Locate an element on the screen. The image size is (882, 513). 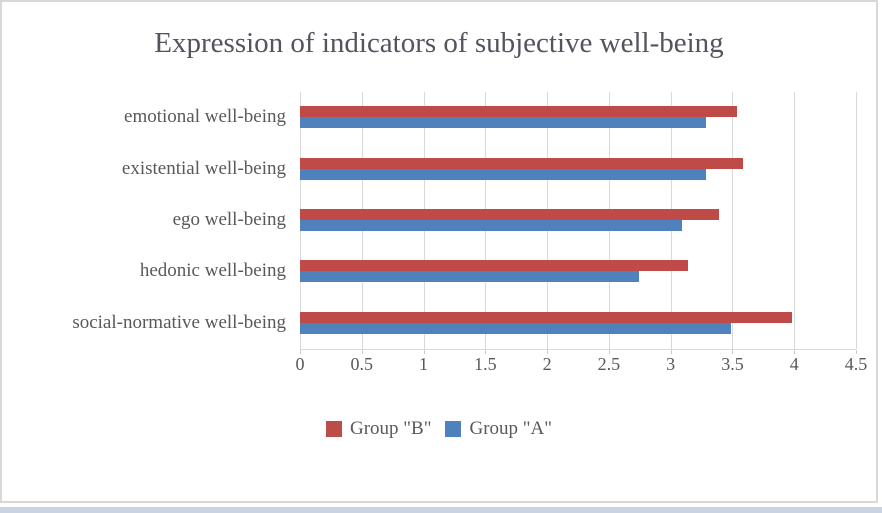
legend-item: Group "B" is located at coordinates (378, 428).